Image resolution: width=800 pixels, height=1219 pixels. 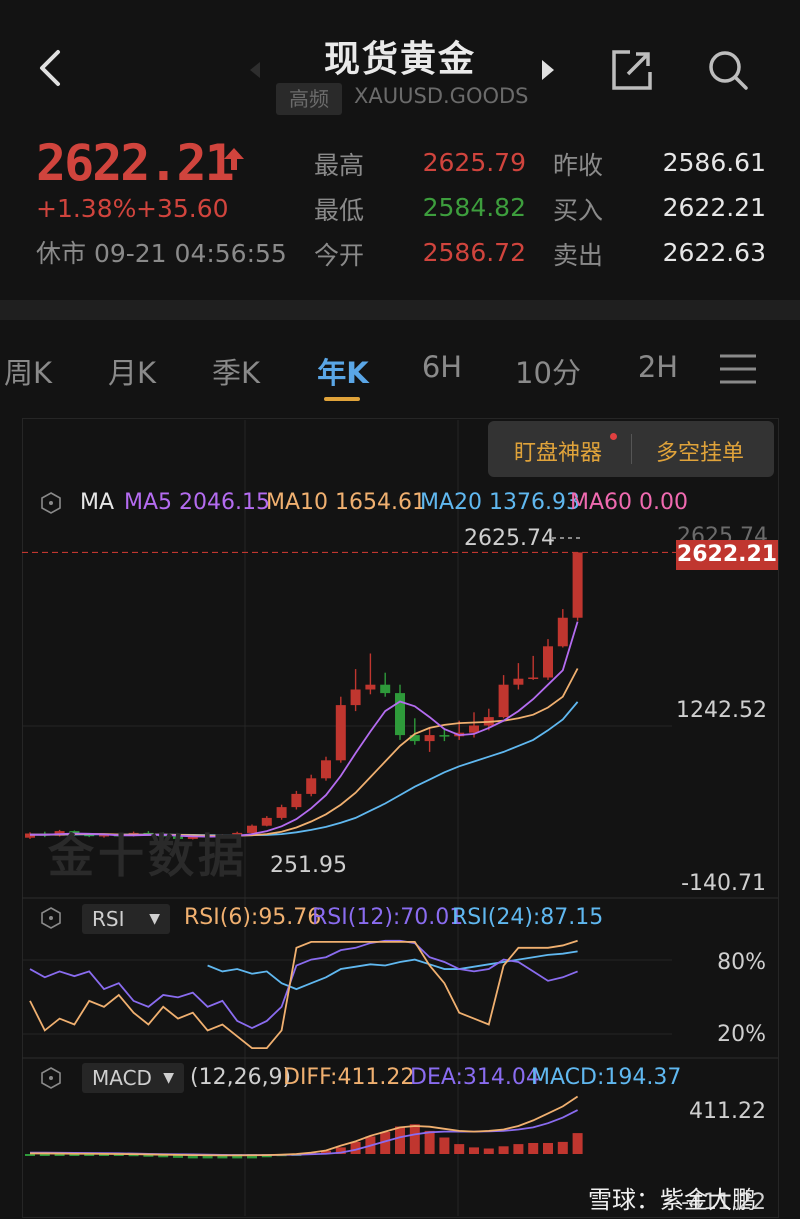 What do you see at coordinates (339, 210) in the screenshot?
I see `stat-label-low: 最低` at bounding box center [339, 210].